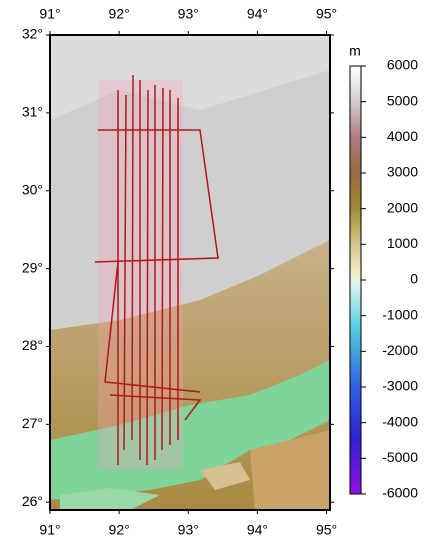 The height and width of the screenshot is (550, 426). I want to click on colorbar-tick-label: 0, so click(414, 279).